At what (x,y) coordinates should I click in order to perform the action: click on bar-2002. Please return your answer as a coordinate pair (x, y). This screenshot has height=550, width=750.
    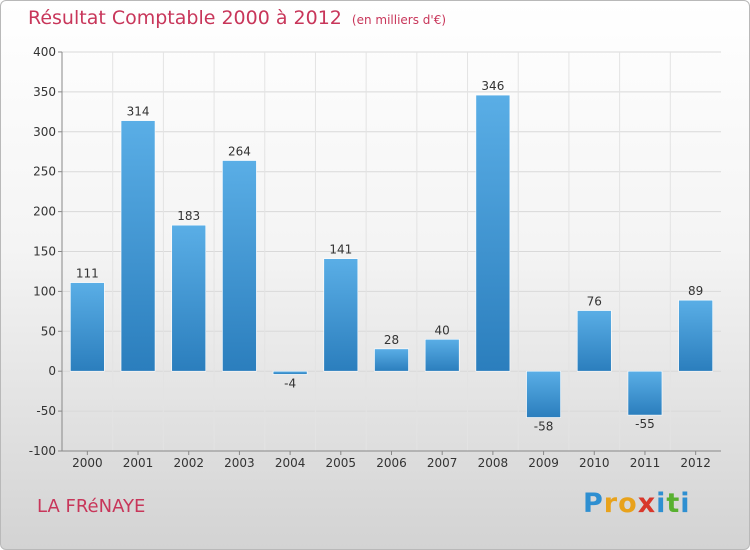
    Looking at the image, I should click on (189, 298).